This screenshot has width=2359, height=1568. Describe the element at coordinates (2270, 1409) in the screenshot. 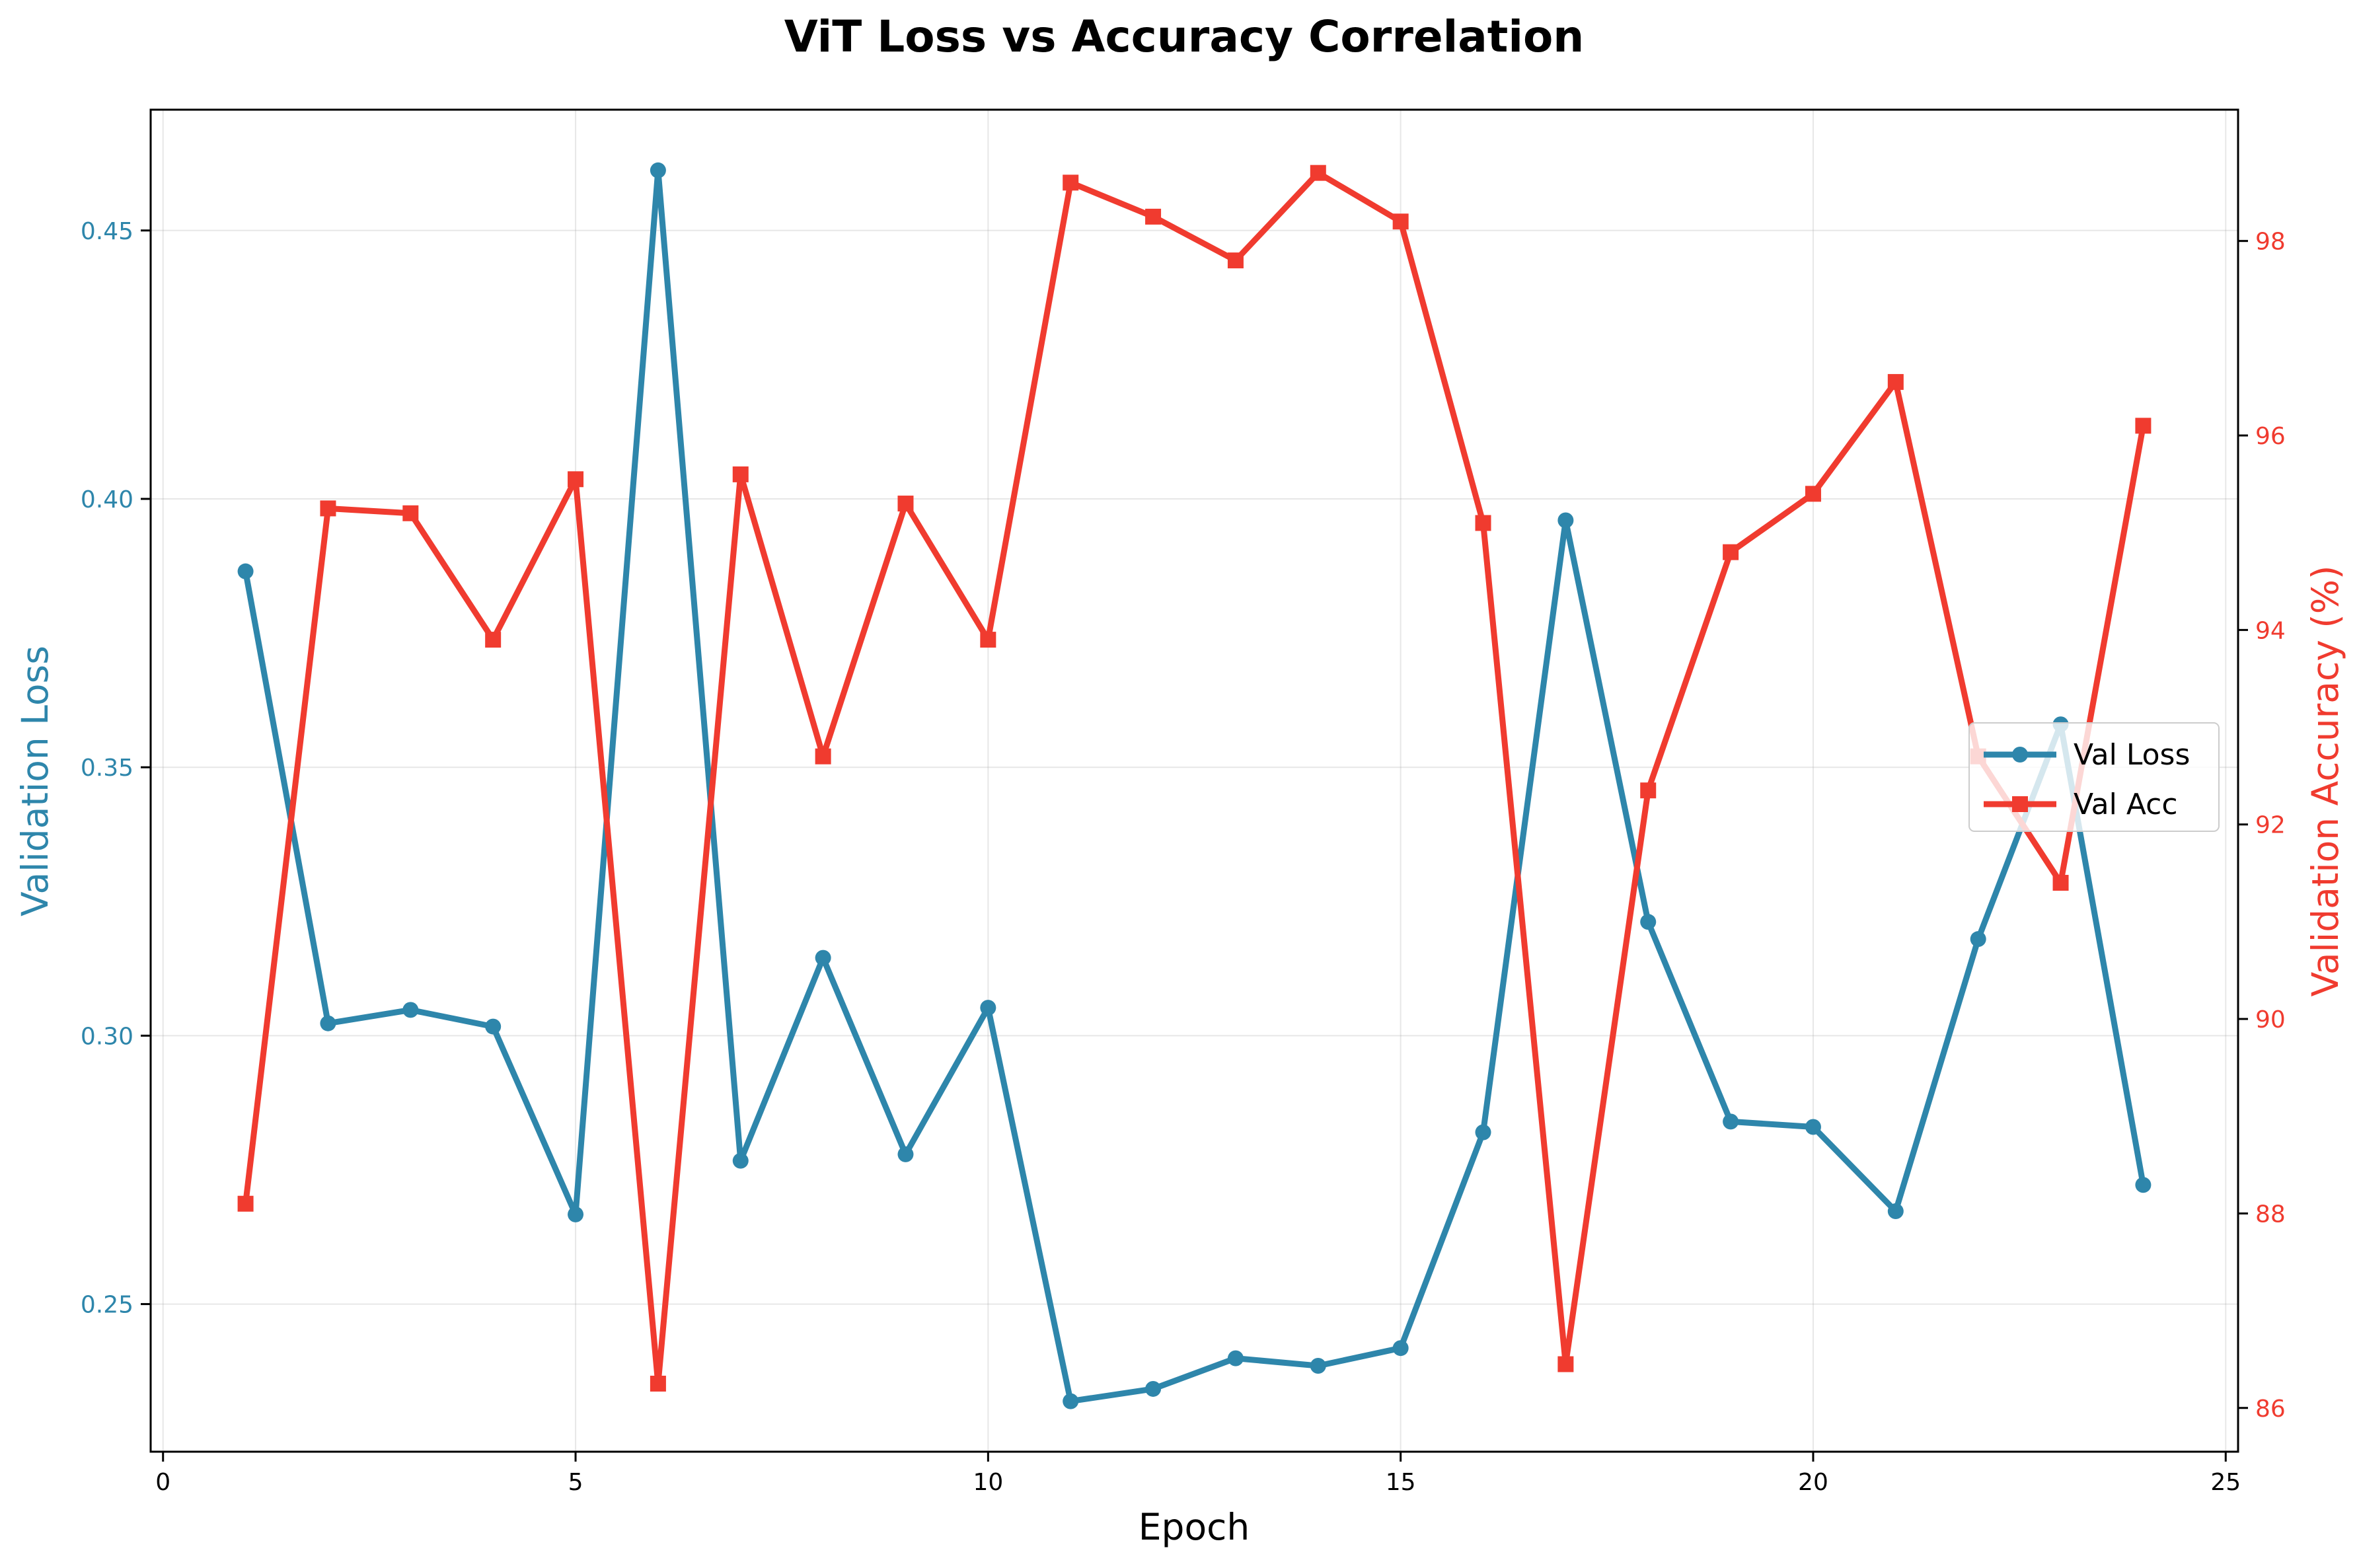

I see `y-right-tick-label: 86` at that location.